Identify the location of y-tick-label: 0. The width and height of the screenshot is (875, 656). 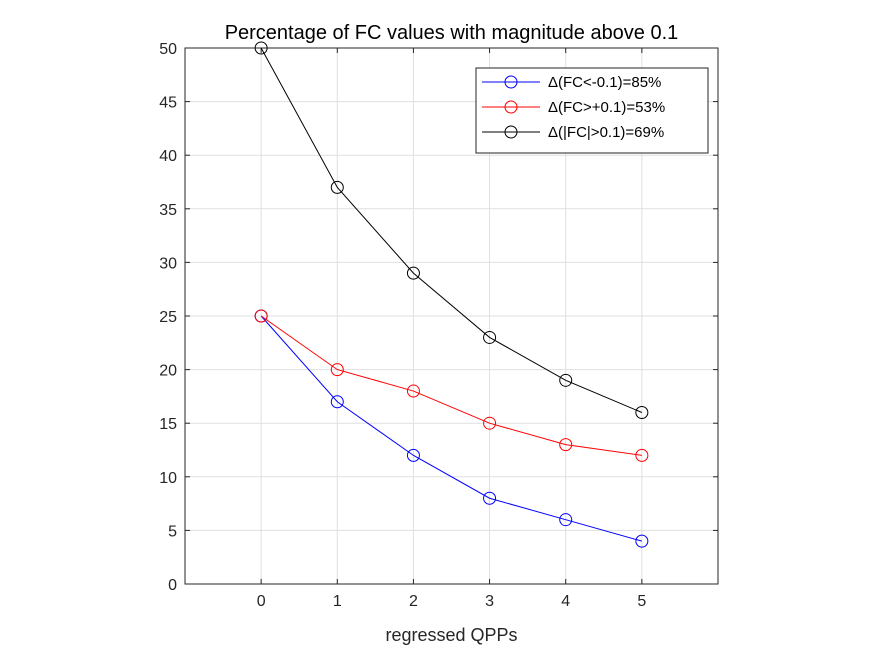
(172, 585).